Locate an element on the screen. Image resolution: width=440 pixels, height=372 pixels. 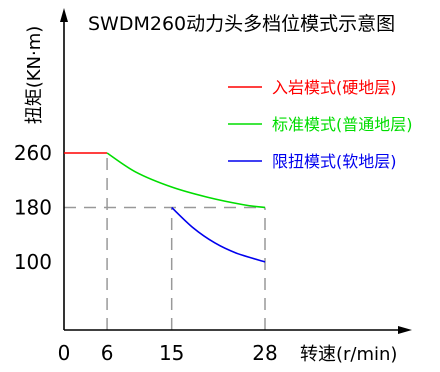
x-tick-label: 0 is located at coordinates (64, 353).